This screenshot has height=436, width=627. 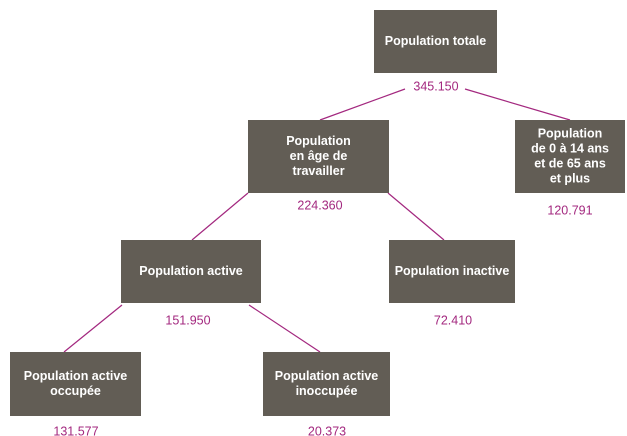 I want to click on node-label: en âge de, so click(x=319, y=156).